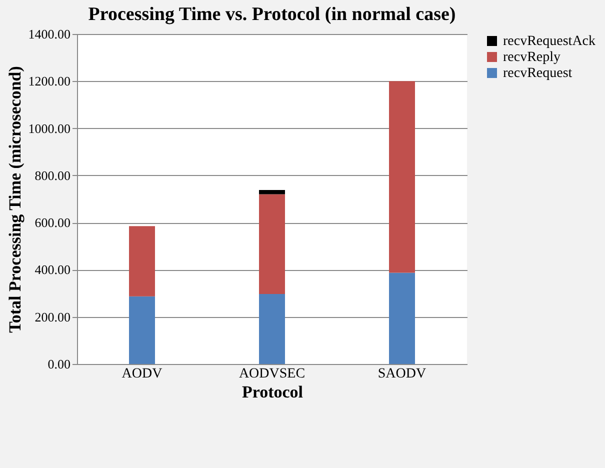 The width and height of the screenshot is (605, 468). What do you see at coordinates (52, 222) in the screenshot?
I see `y-tick-label: 600.00` at bounding box center [52, 222].